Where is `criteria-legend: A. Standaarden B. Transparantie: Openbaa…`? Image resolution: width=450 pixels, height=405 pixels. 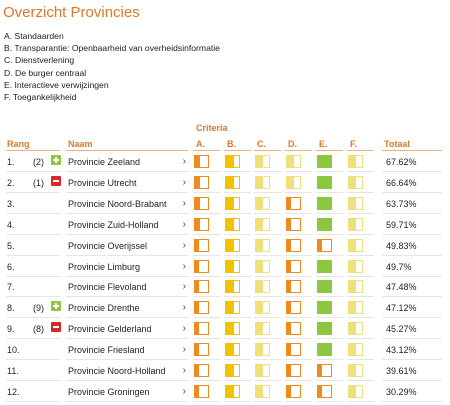 criteria-legend: A. Standaarden B. Transparantie: Openbaa… is located at coordinates (112, 66).